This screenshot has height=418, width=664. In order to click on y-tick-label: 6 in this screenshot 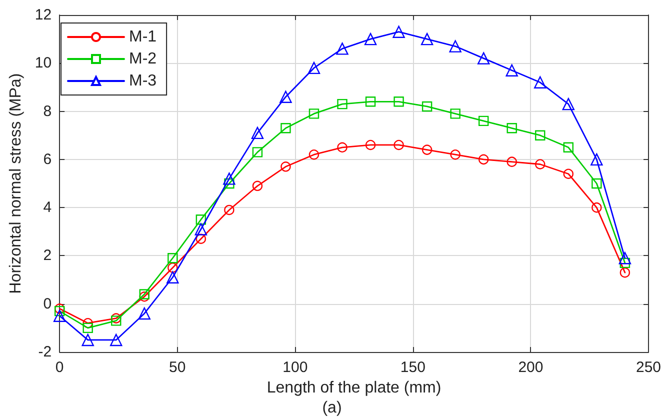, I will do `click(47, 159)`.